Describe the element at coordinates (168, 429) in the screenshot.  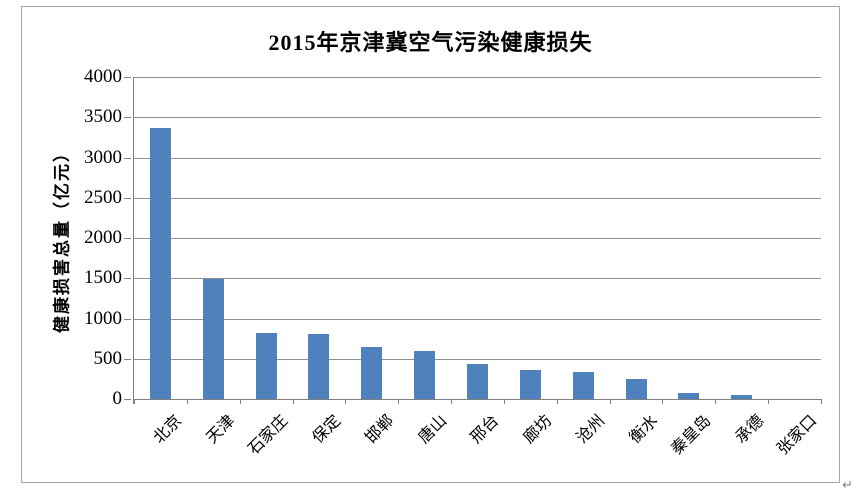
I see `x-tick-label: 北京` at that location.